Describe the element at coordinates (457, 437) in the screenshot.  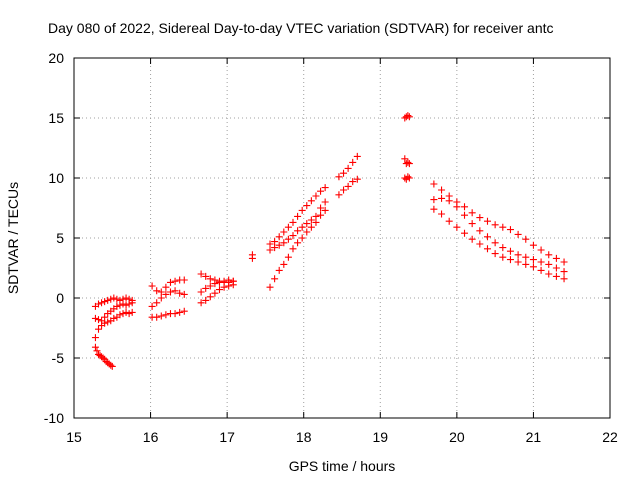
I see `x-tick-label: 20` at that location.